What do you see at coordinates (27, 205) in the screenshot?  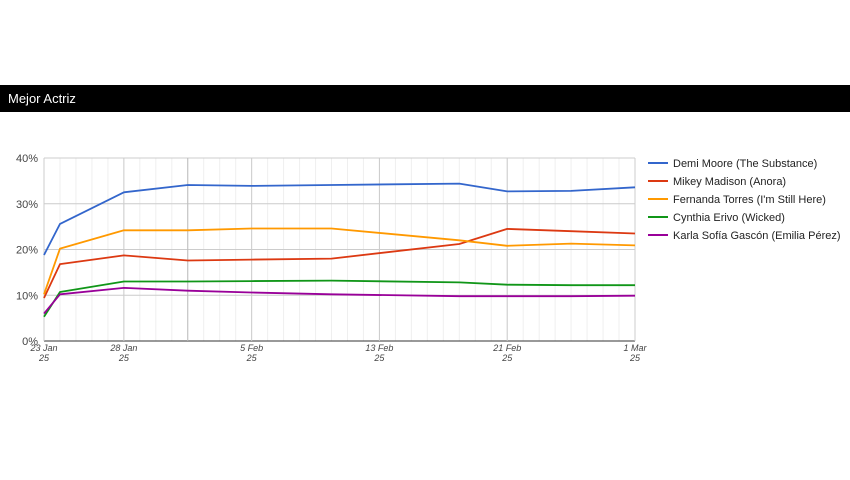 I see `y-tick-label: 30%` at bounding box center [27, 205].